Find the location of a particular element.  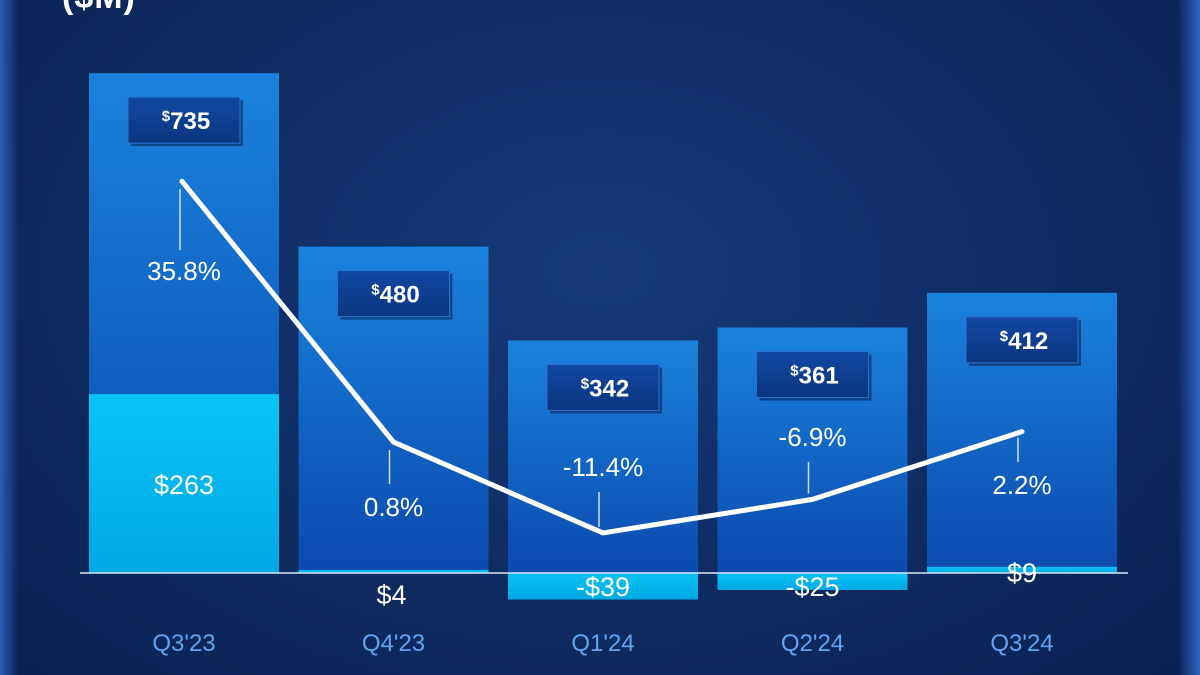

chart-unit-title: ($M) is located at coordinates (99, 8).